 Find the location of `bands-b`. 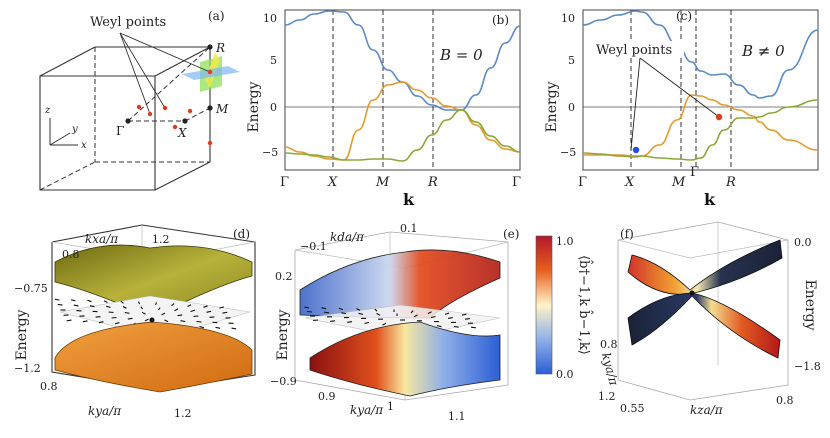

bands-b is located at coordinates (402, 86).